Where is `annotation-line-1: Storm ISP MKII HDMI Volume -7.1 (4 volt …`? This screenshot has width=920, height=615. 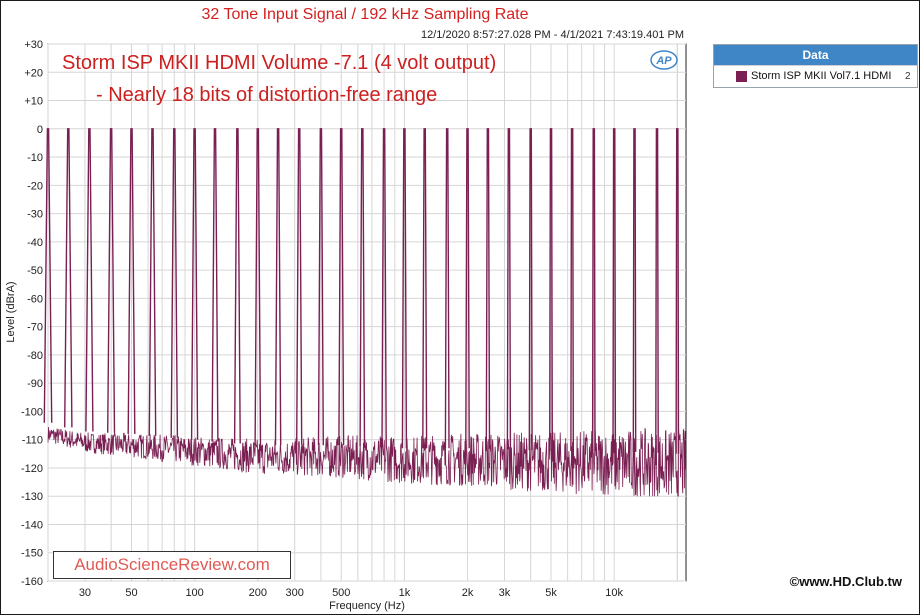
annotation-line-1: Storm ISP MKII HDMI Volume -7.1 (4 volt … is located at coordinates (279, 63).